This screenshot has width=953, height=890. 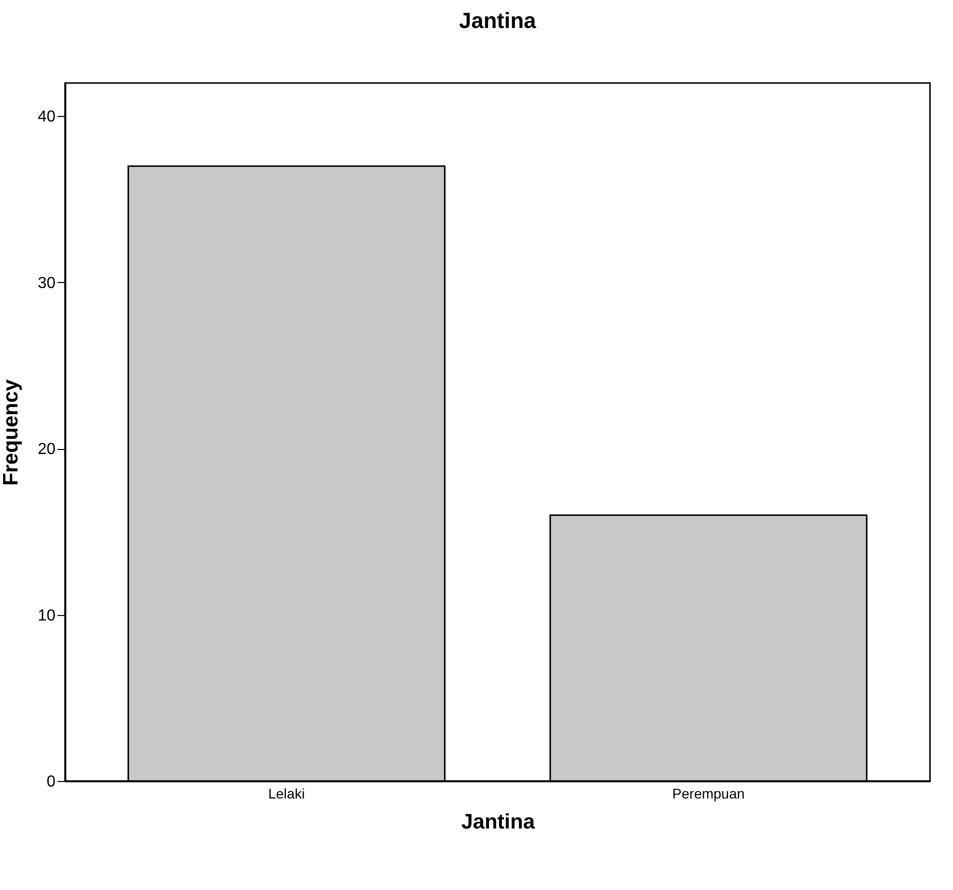 What do you see at coordinates (51, 782) in the screenshot?
I see `y-tick-label: 0` at bounding box center [51, 782].